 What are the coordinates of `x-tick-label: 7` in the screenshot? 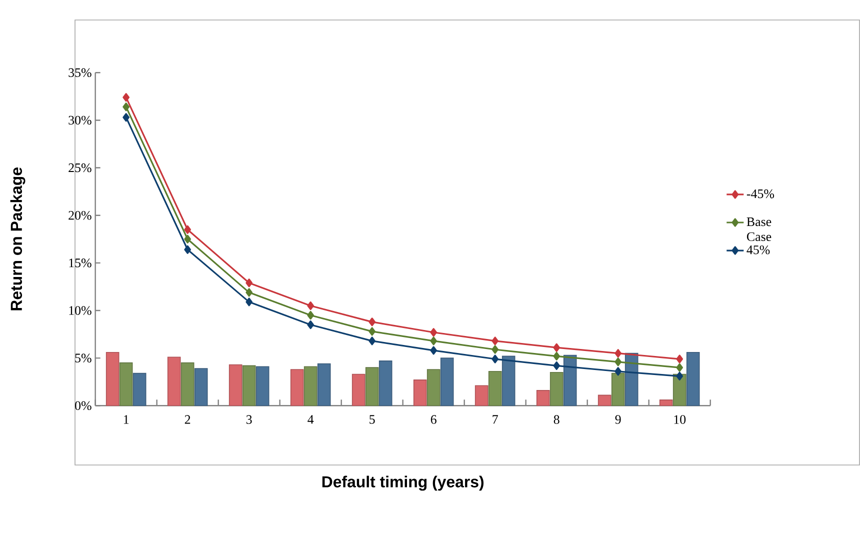 It's located at (495, 419).